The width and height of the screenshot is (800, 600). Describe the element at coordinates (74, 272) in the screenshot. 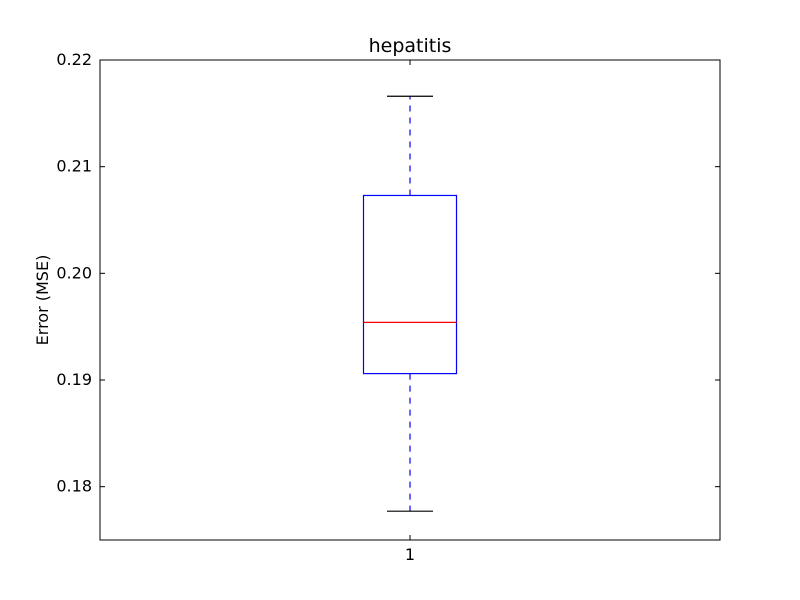

I see `y-tick-label: 0.20` at that location.